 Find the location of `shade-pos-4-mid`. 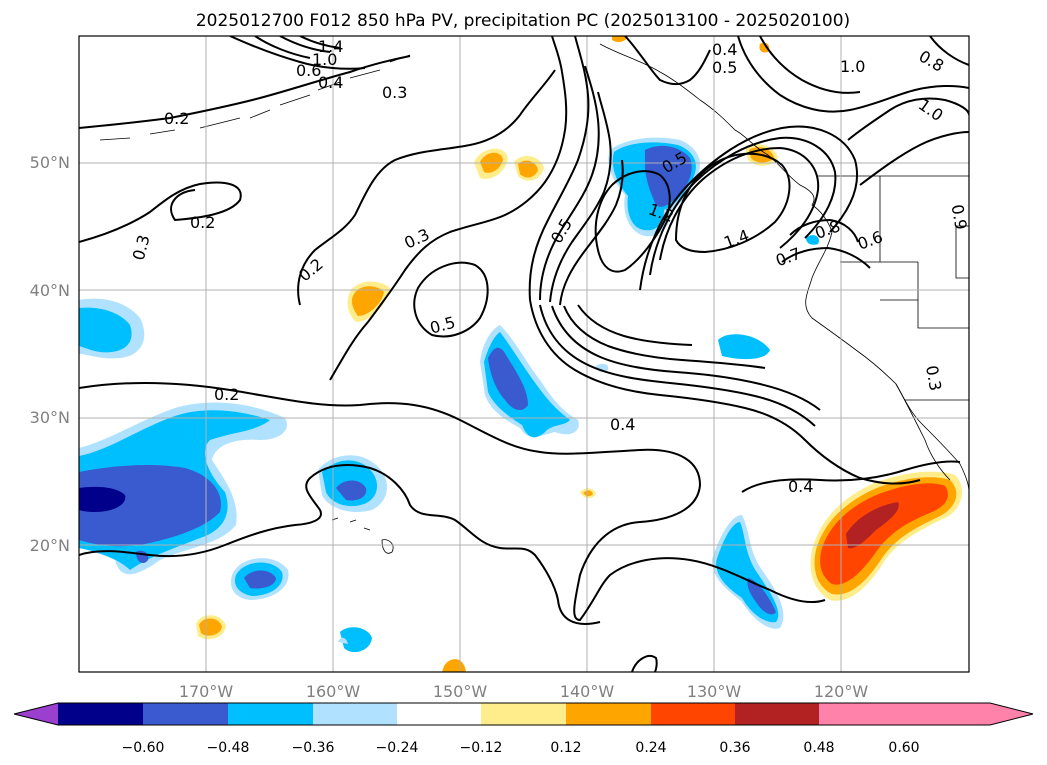

shade-pos-4-mid is located at coordinates (210, 627).